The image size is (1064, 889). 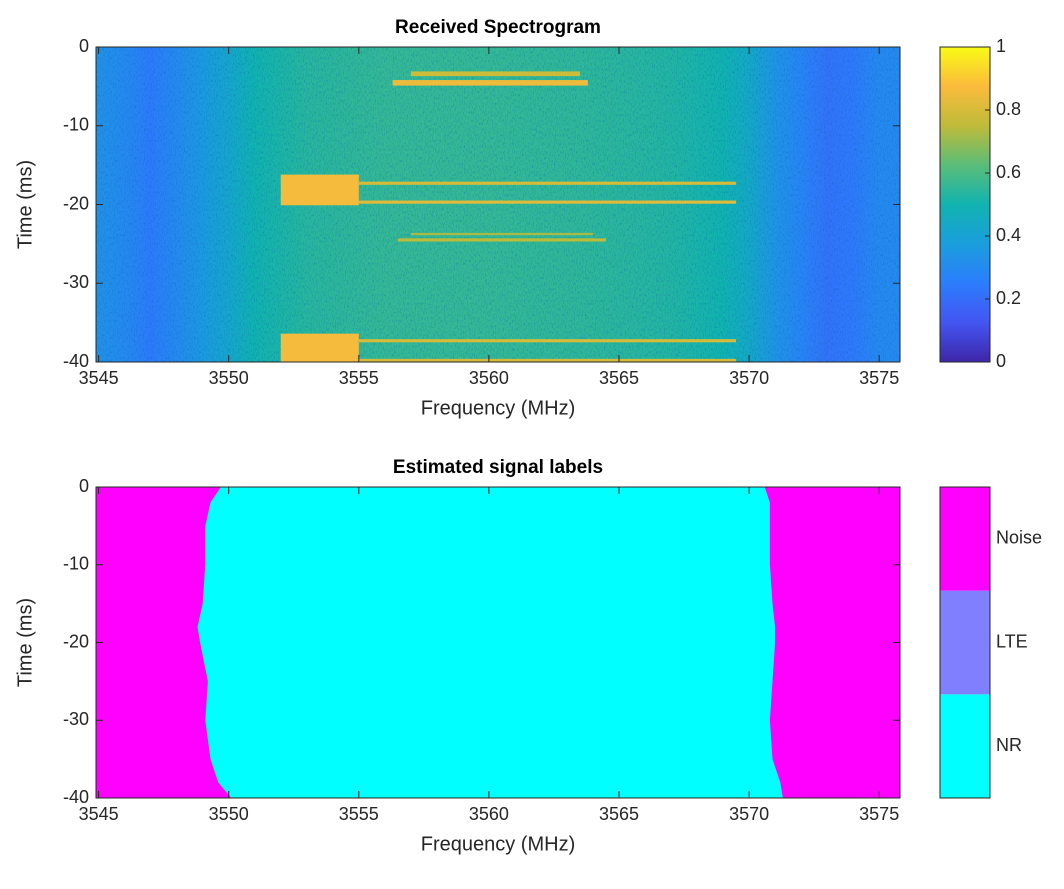 What do you see at coordinates (1008, 235) in the screenshot?
I see `colorbar-tick-label: 0.4` at bounding box center [1008, 235].